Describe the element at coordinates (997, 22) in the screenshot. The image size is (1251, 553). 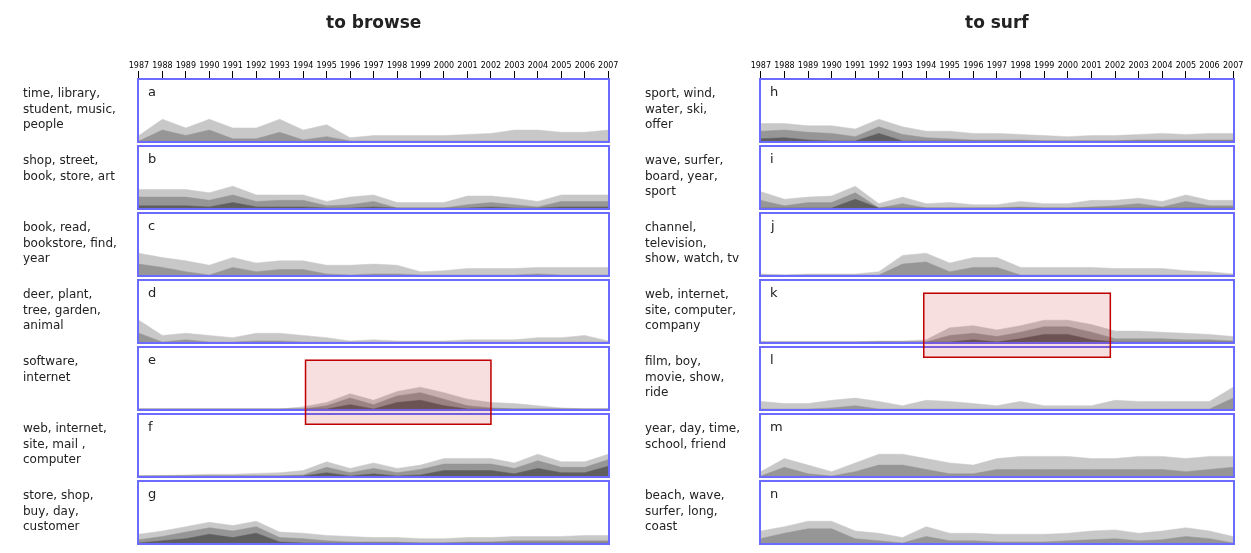
I see `chart-title: to surf` at that location.